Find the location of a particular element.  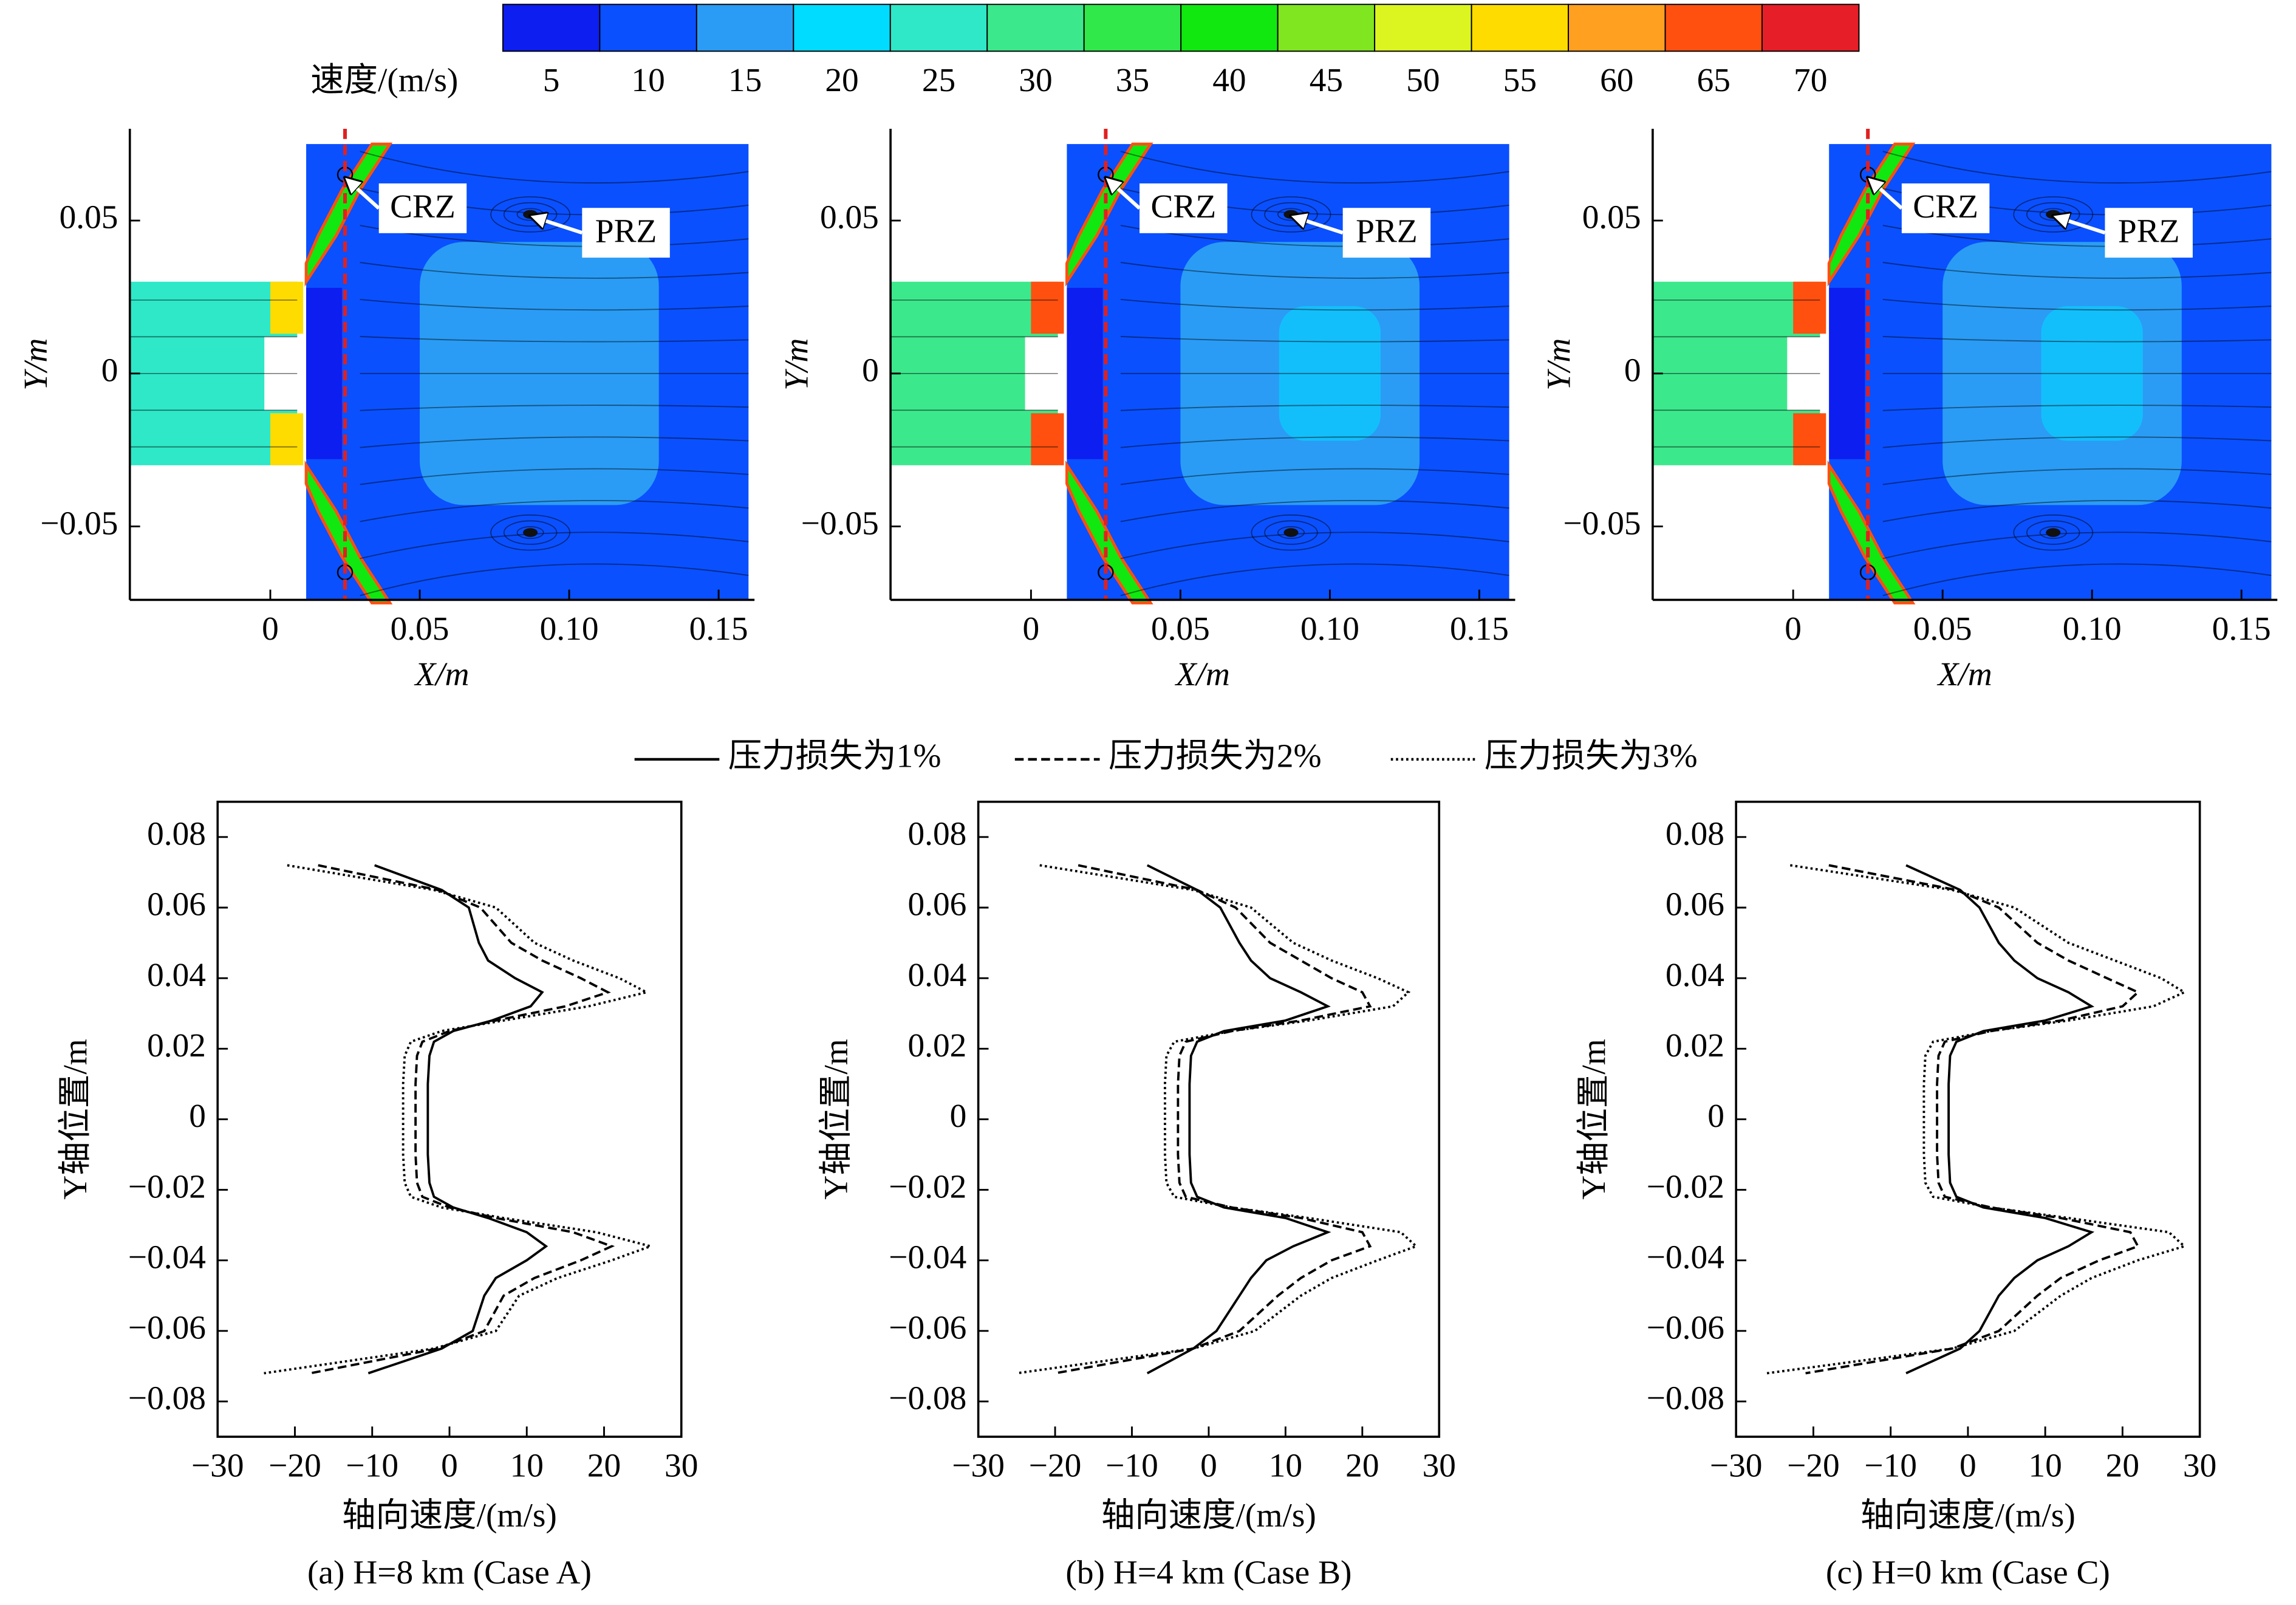

caption: (a) H=8 km (Case A) is located at coordinates (449, 1572).